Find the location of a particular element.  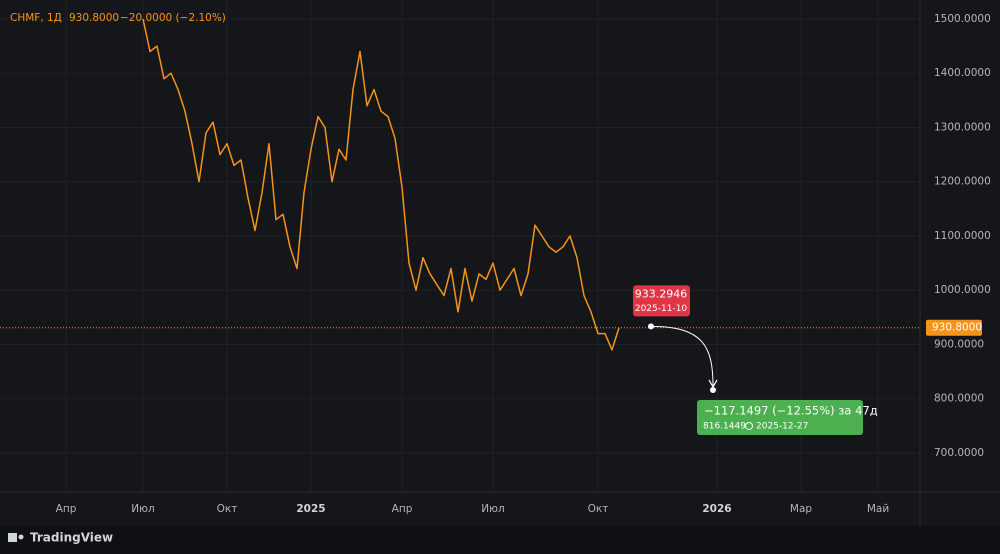

last-price-box is located at coordinates (954, 327).